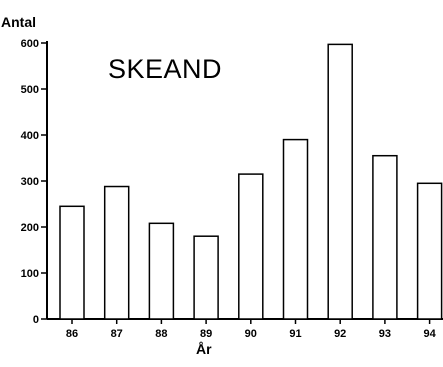 The image size is (443, 367). What do you see at coordinates (165, 69) in the screenshot?
I see `chart-title: SKEAND` at bounding box center [165, 69].